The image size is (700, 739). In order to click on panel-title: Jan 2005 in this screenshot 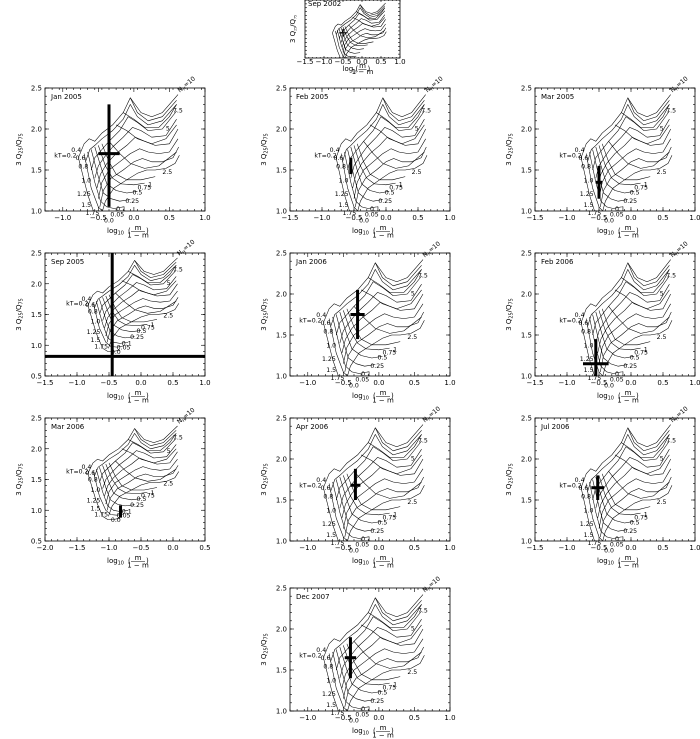, I will do `click(66, 97)`.